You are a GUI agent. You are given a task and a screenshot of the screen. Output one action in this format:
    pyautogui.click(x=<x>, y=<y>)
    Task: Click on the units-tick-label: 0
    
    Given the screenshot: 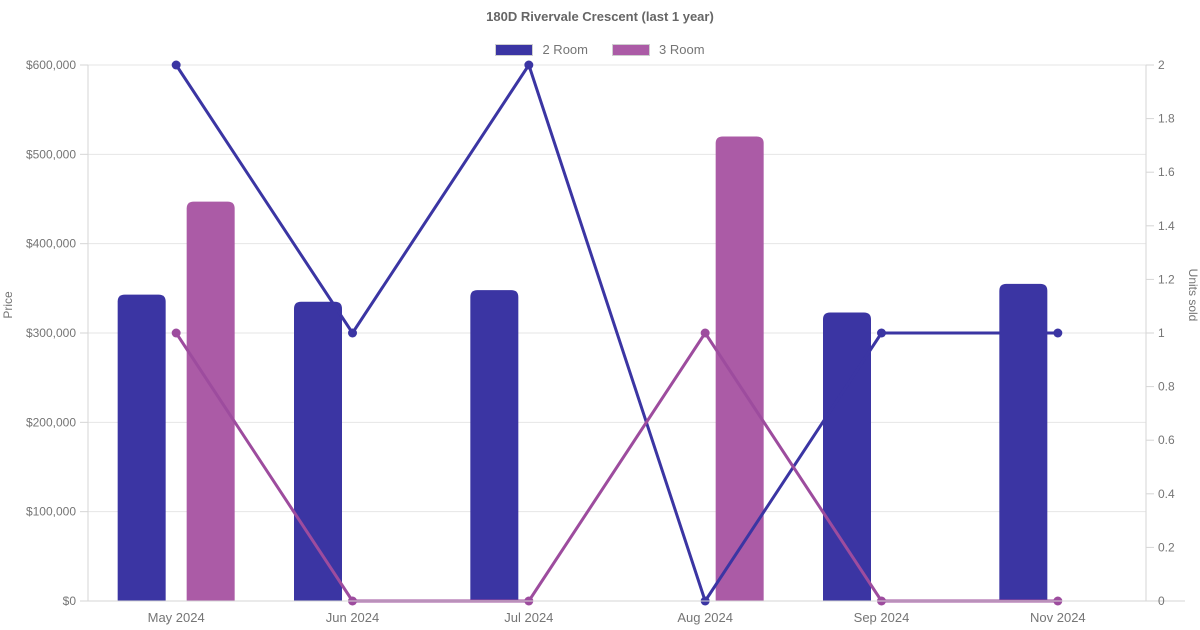 What is the action you would take?
    pyautogui.click(x=1161, y=601)
    